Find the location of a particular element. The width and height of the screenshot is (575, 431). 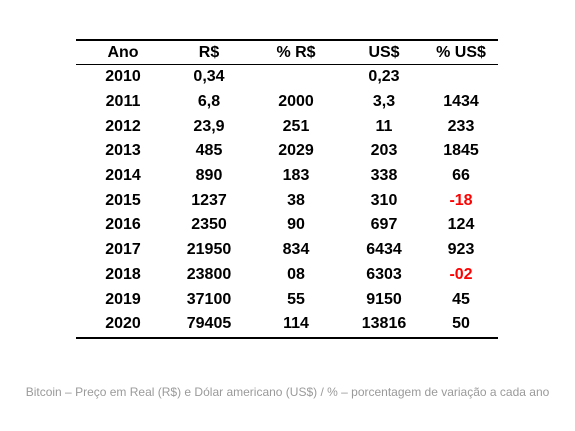

cell-usd-percent: 50 is located at coordinates (461, 324).